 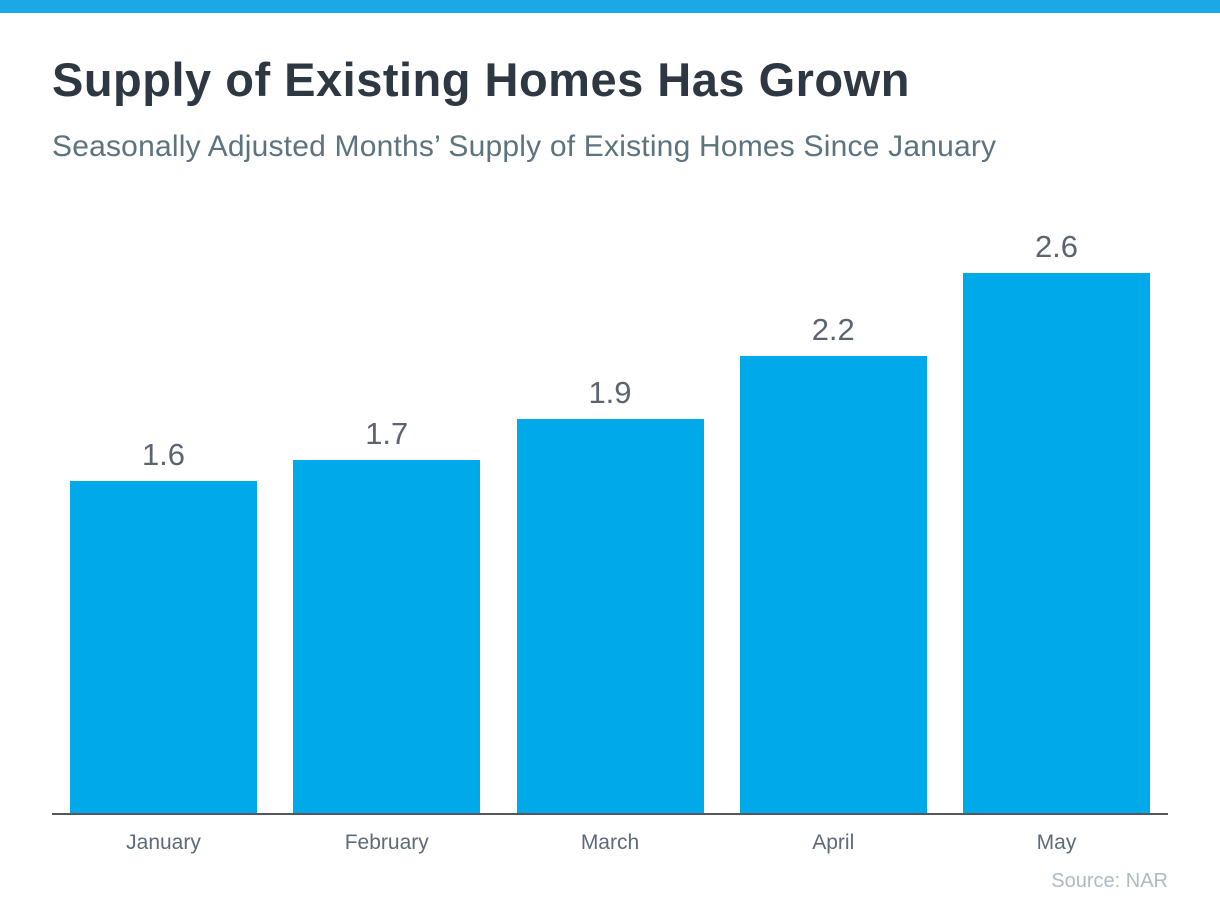 What do you see at coordinates (610, 6) in the screenshot?
I see `brand-top-strip` at bounding box center [610, 6].